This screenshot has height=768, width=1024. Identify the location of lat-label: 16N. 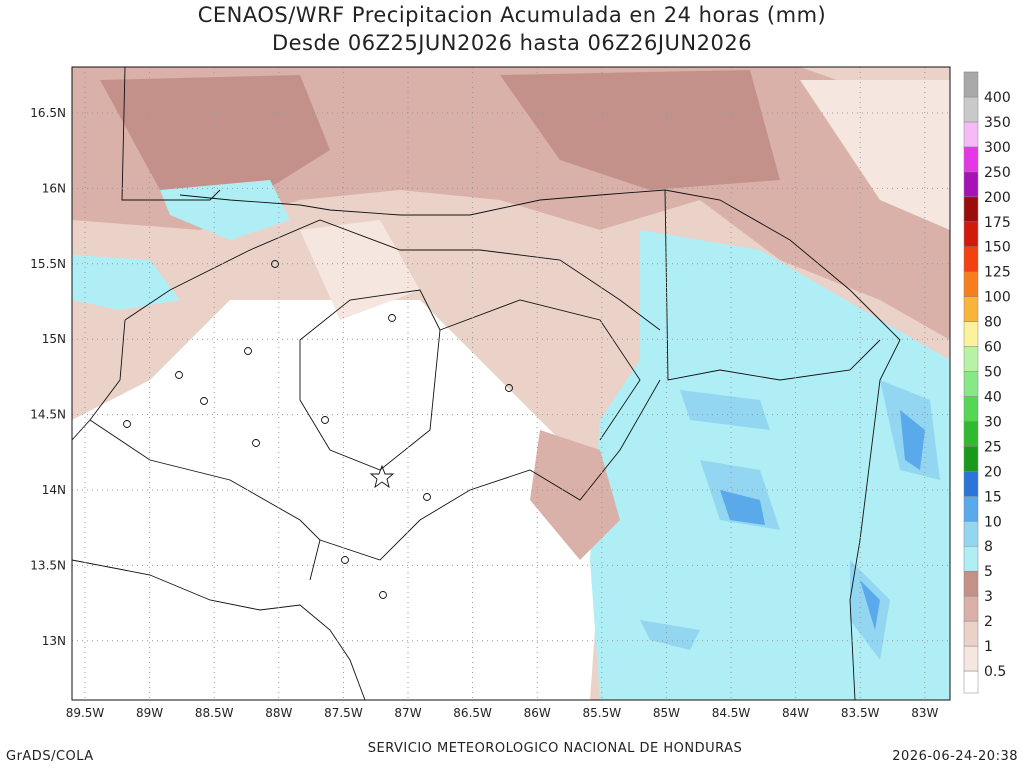
(54, 188).